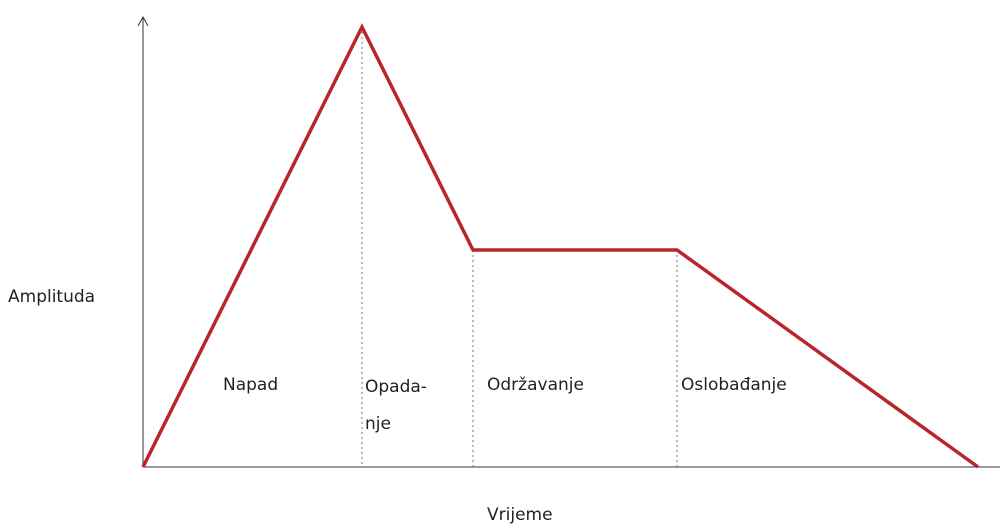 The width and height of the screenshot is (1005, 529). Describe the element at coordinates (535, 385) in the screenshot. I see `phase-label: Održavanje` at that location.